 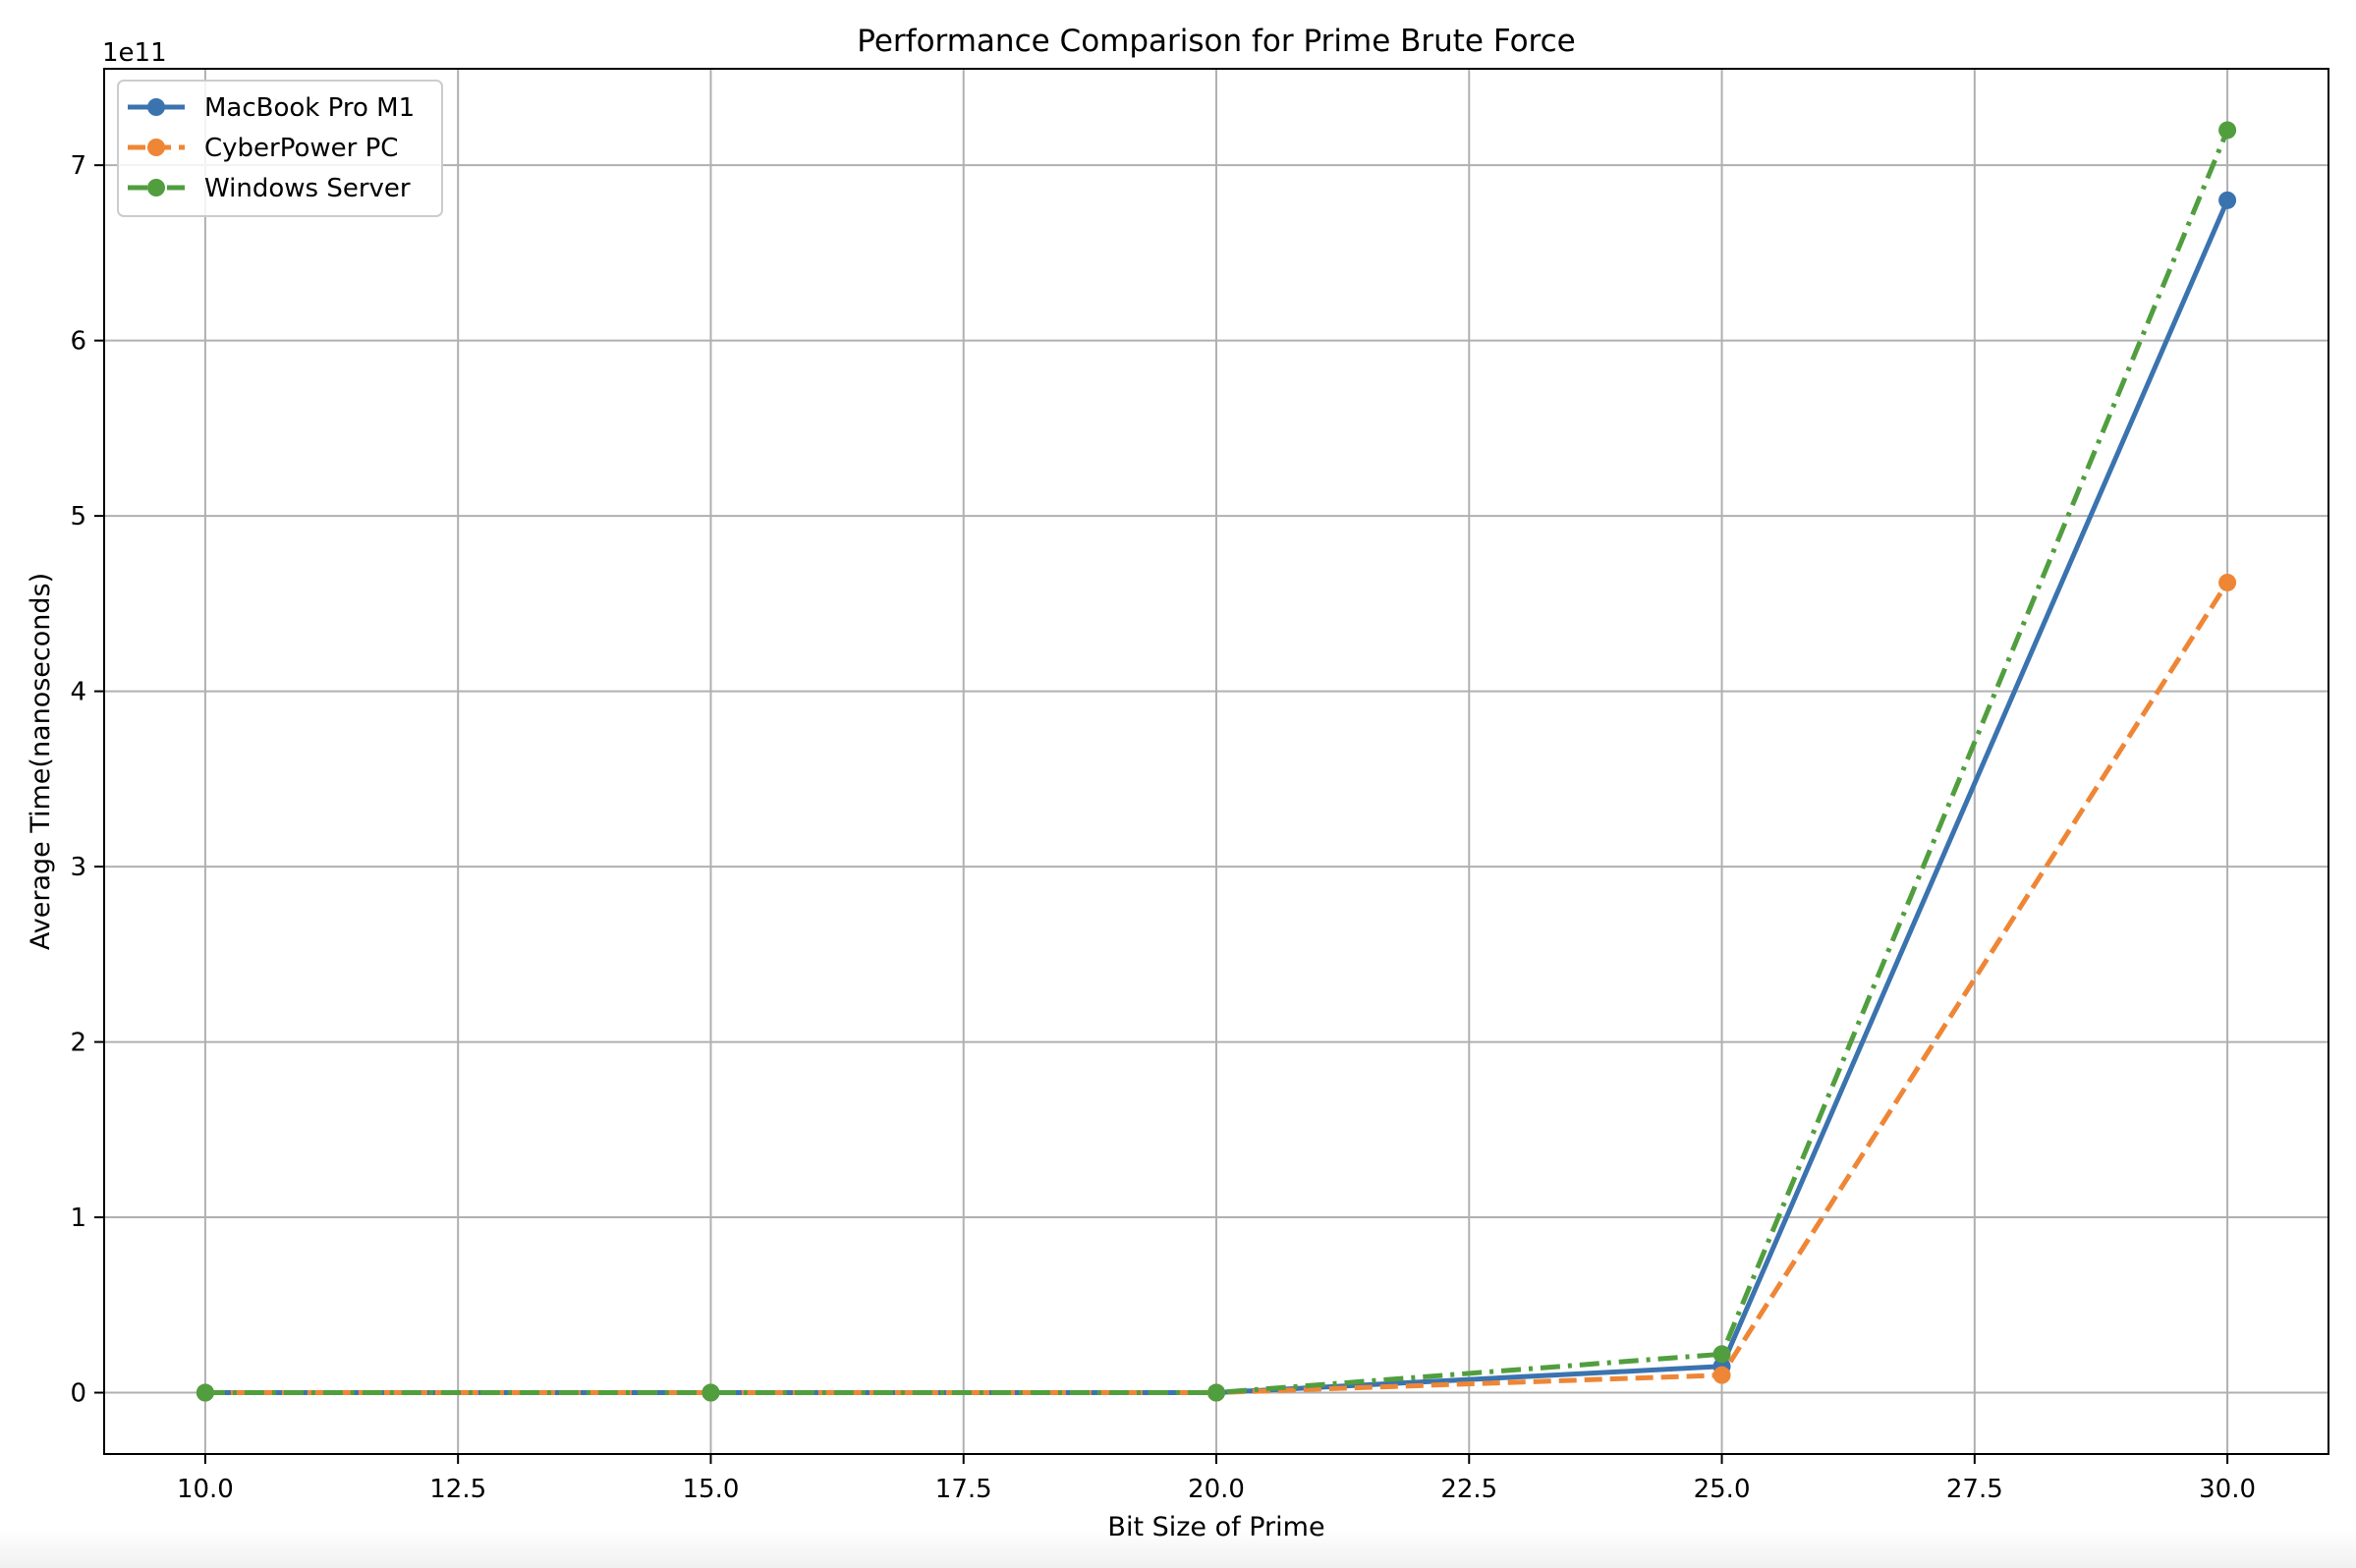 What do you see at coordinates (41, 761) in the screenshot?
I see `y-axis-label: Average Time(nanoseconds)` at bounding box center [41, 761].